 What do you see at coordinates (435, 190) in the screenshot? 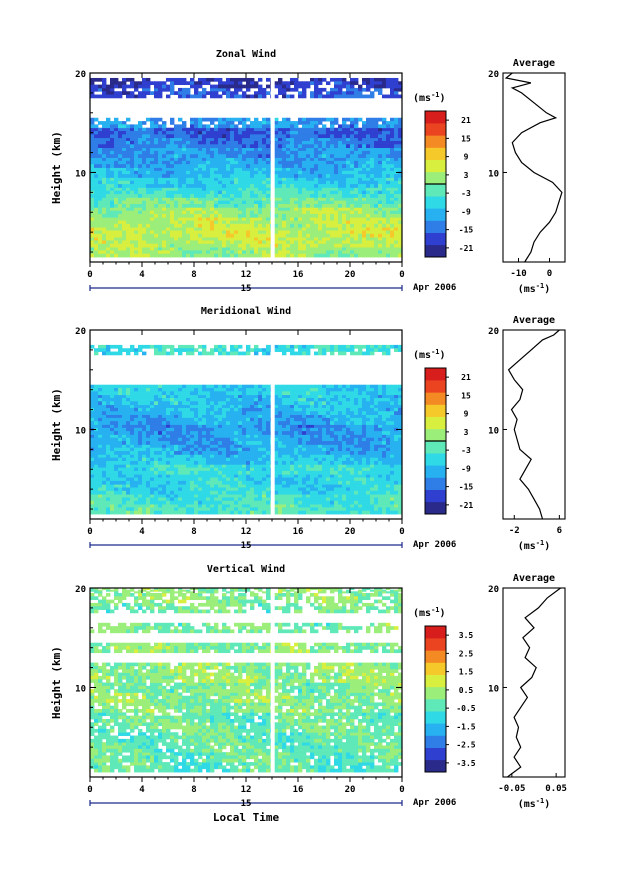
I see `colorbar-swatch` at bounding box center [435, 190].